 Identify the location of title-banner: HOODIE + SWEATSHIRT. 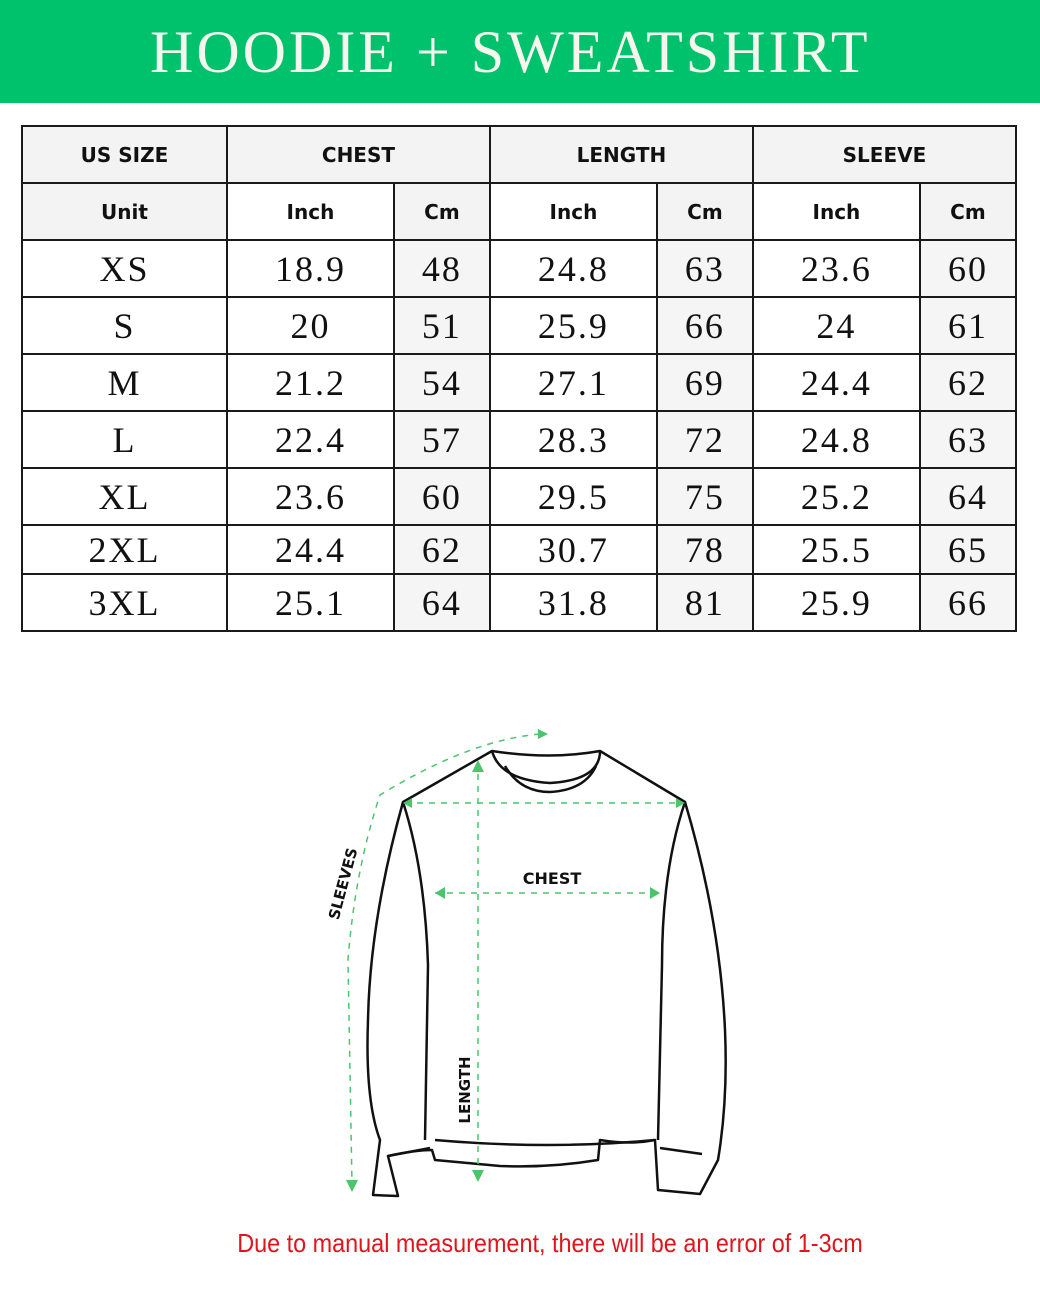
(520, 51).